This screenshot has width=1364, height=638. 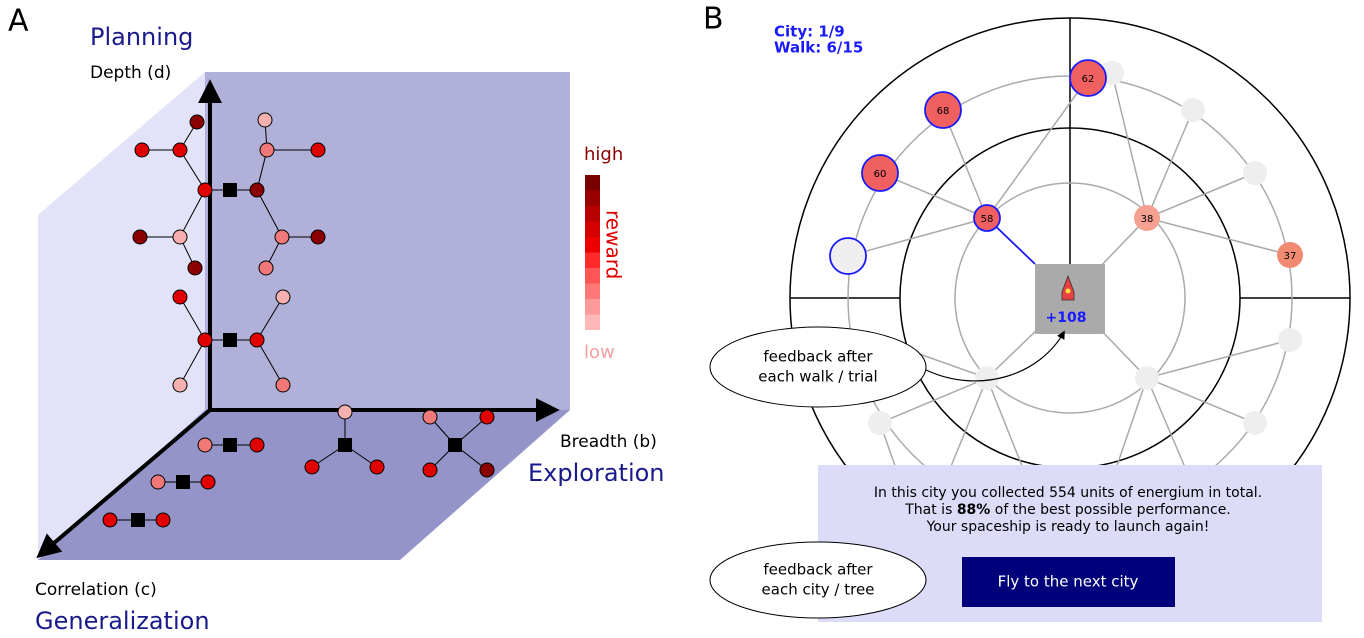 What do you see at coordinates (304, 485) in the screenshot?
I see `floor-plane` at bounding box center [304, 485].